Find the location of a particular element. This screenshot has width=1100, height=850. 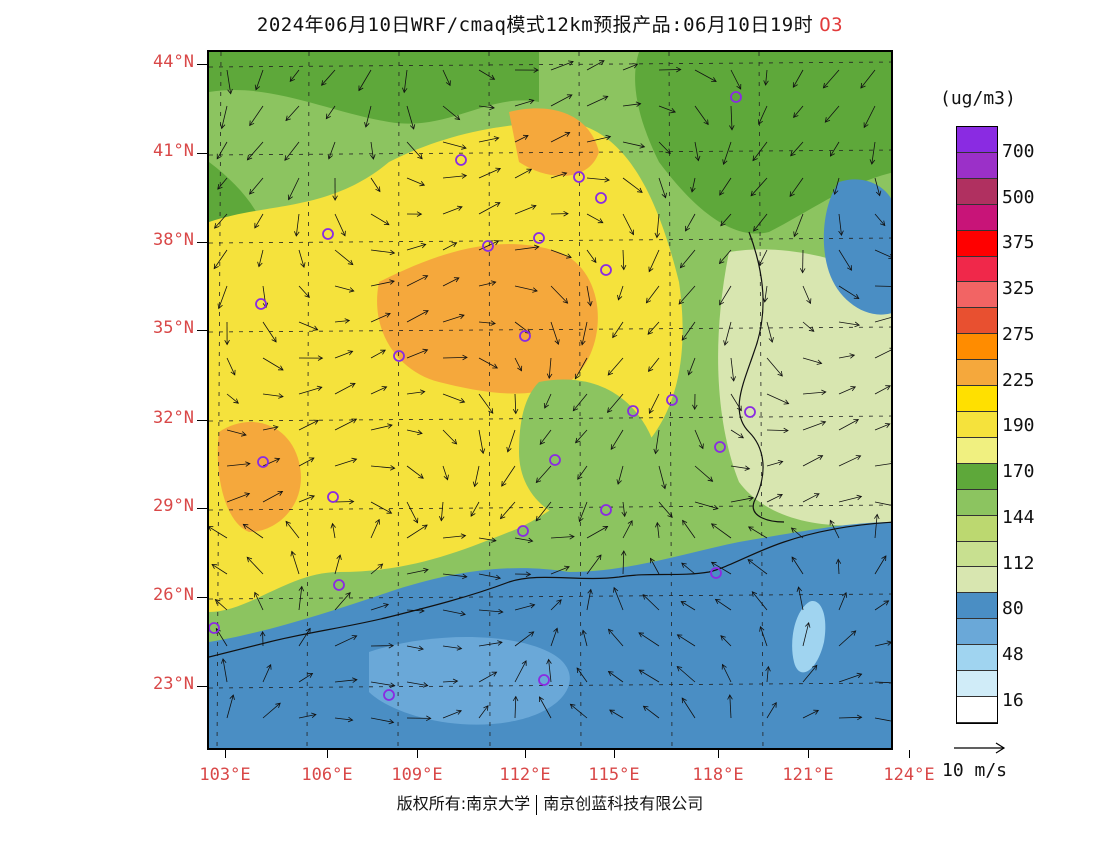

legend-level-label: 700 is located at coordinates (1018, 151).